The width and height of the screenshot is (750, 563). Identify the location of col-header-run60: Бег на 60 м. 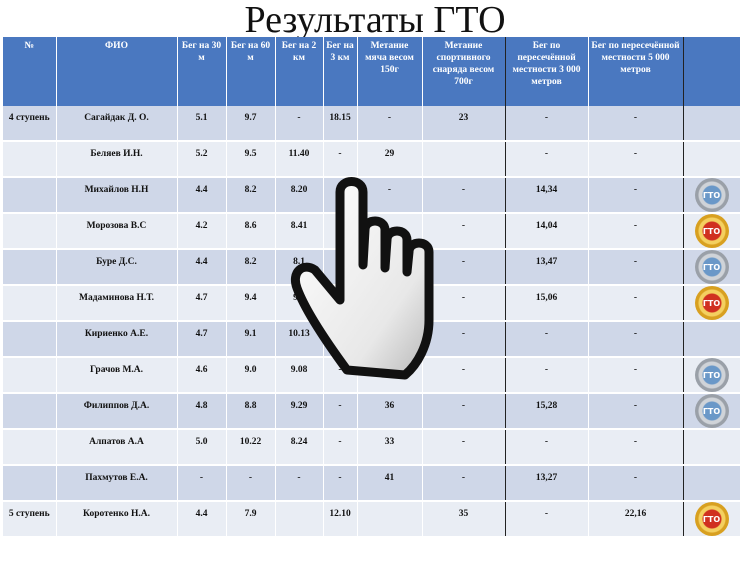
(251, 71).